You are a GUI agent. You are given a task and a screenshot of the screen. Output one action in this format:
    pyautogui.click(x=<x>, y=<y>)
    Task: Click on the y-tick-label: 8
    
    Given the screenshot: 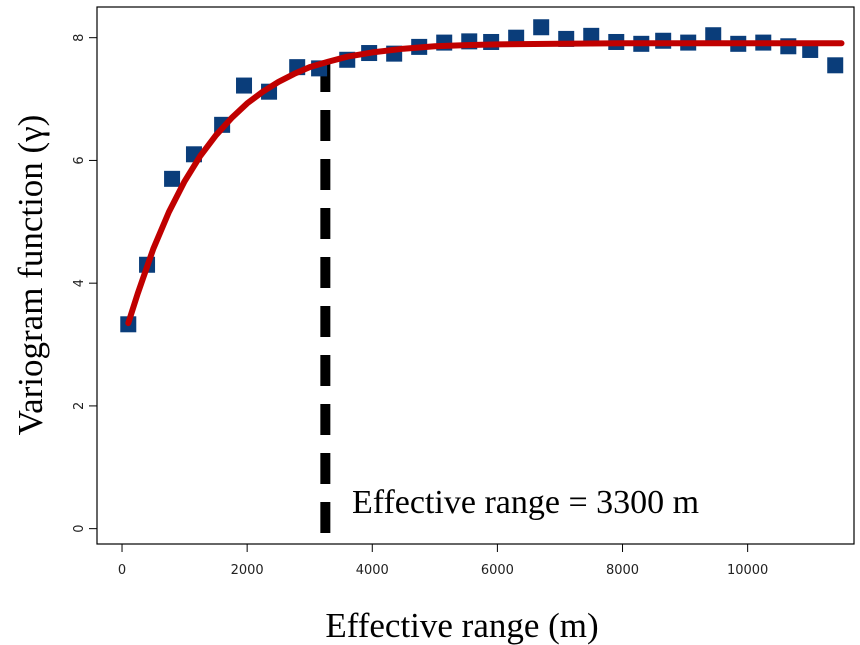 What is the action you would take?
    pyautogui.click(x=79, y=38)
    